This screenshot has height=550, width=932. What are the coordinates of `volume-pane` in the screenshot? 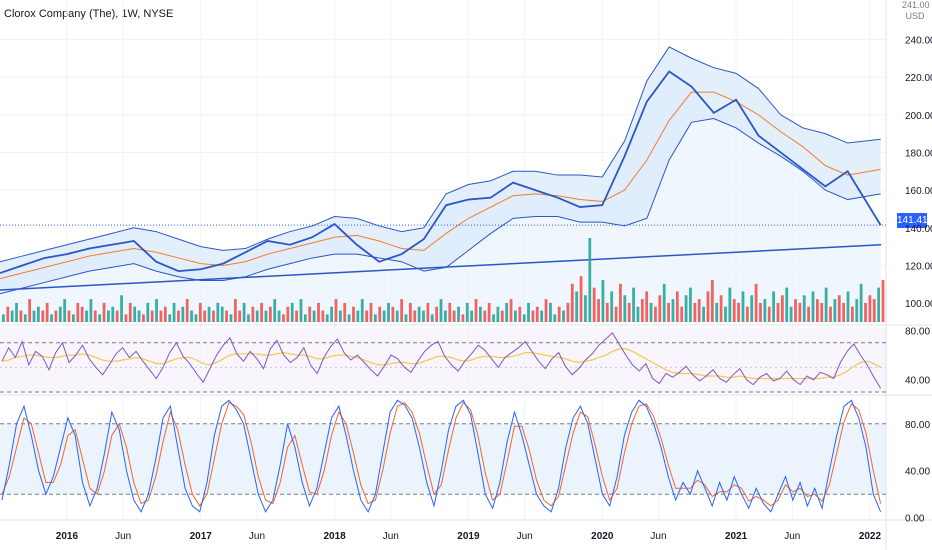 It's located at (443, 280).